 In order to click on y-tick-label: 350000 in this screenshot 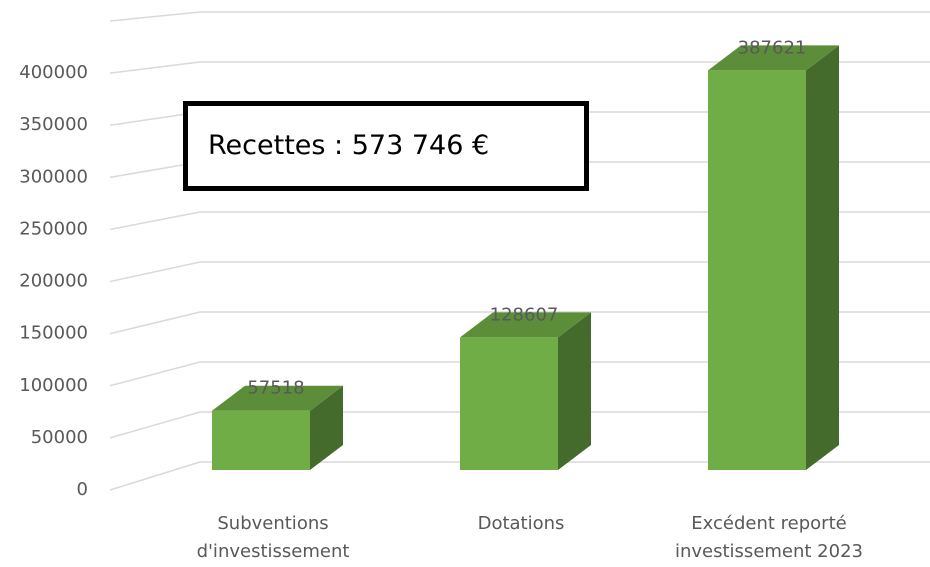, I will do `click(53, 124)`.